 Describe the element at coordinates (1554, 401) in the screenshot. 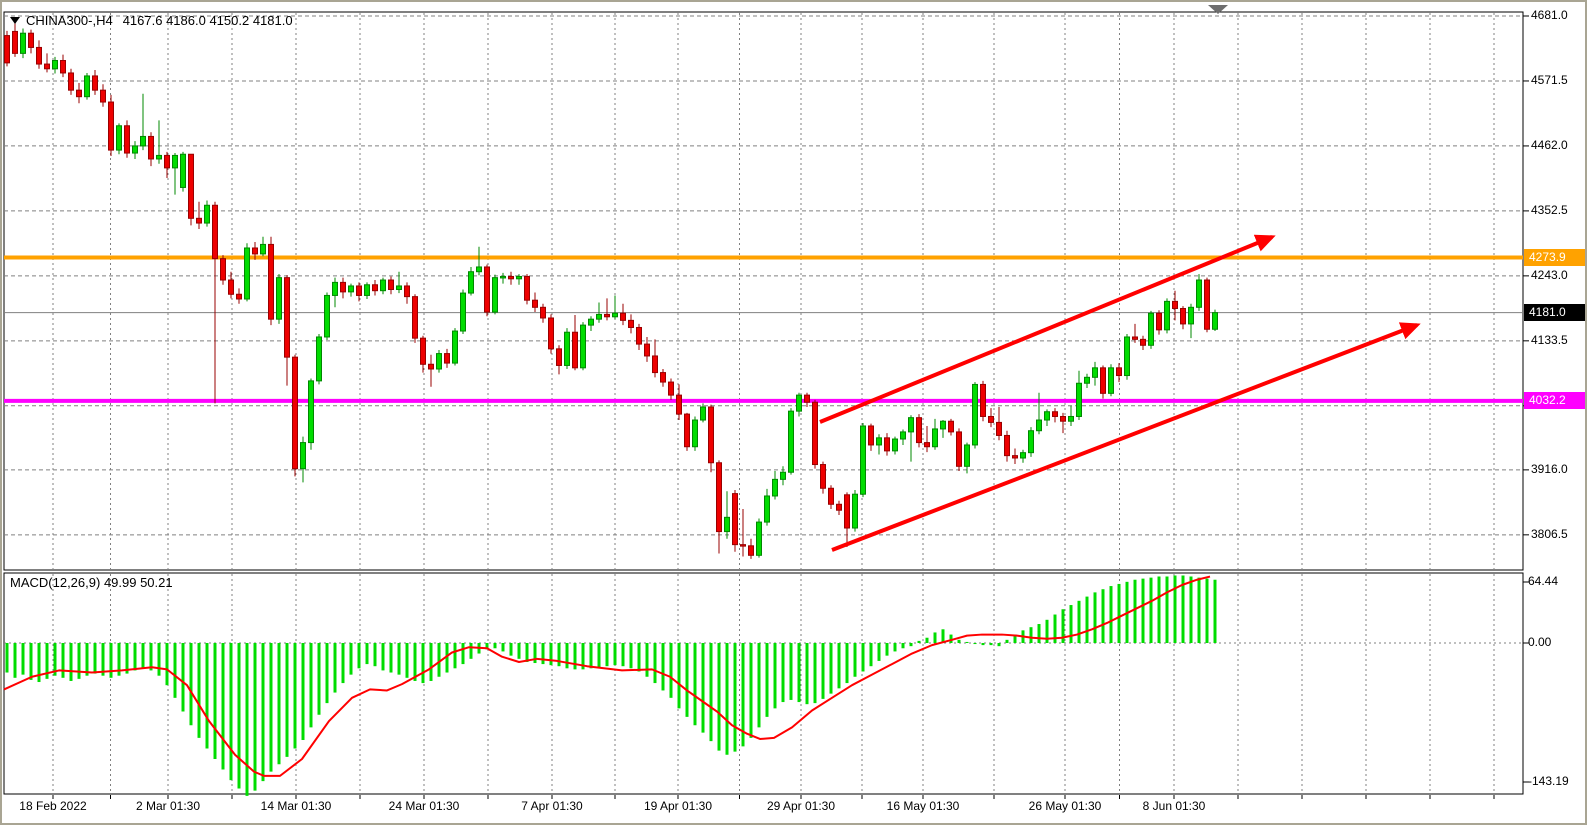

I see `price-level-badge: 4032.2` at that location.